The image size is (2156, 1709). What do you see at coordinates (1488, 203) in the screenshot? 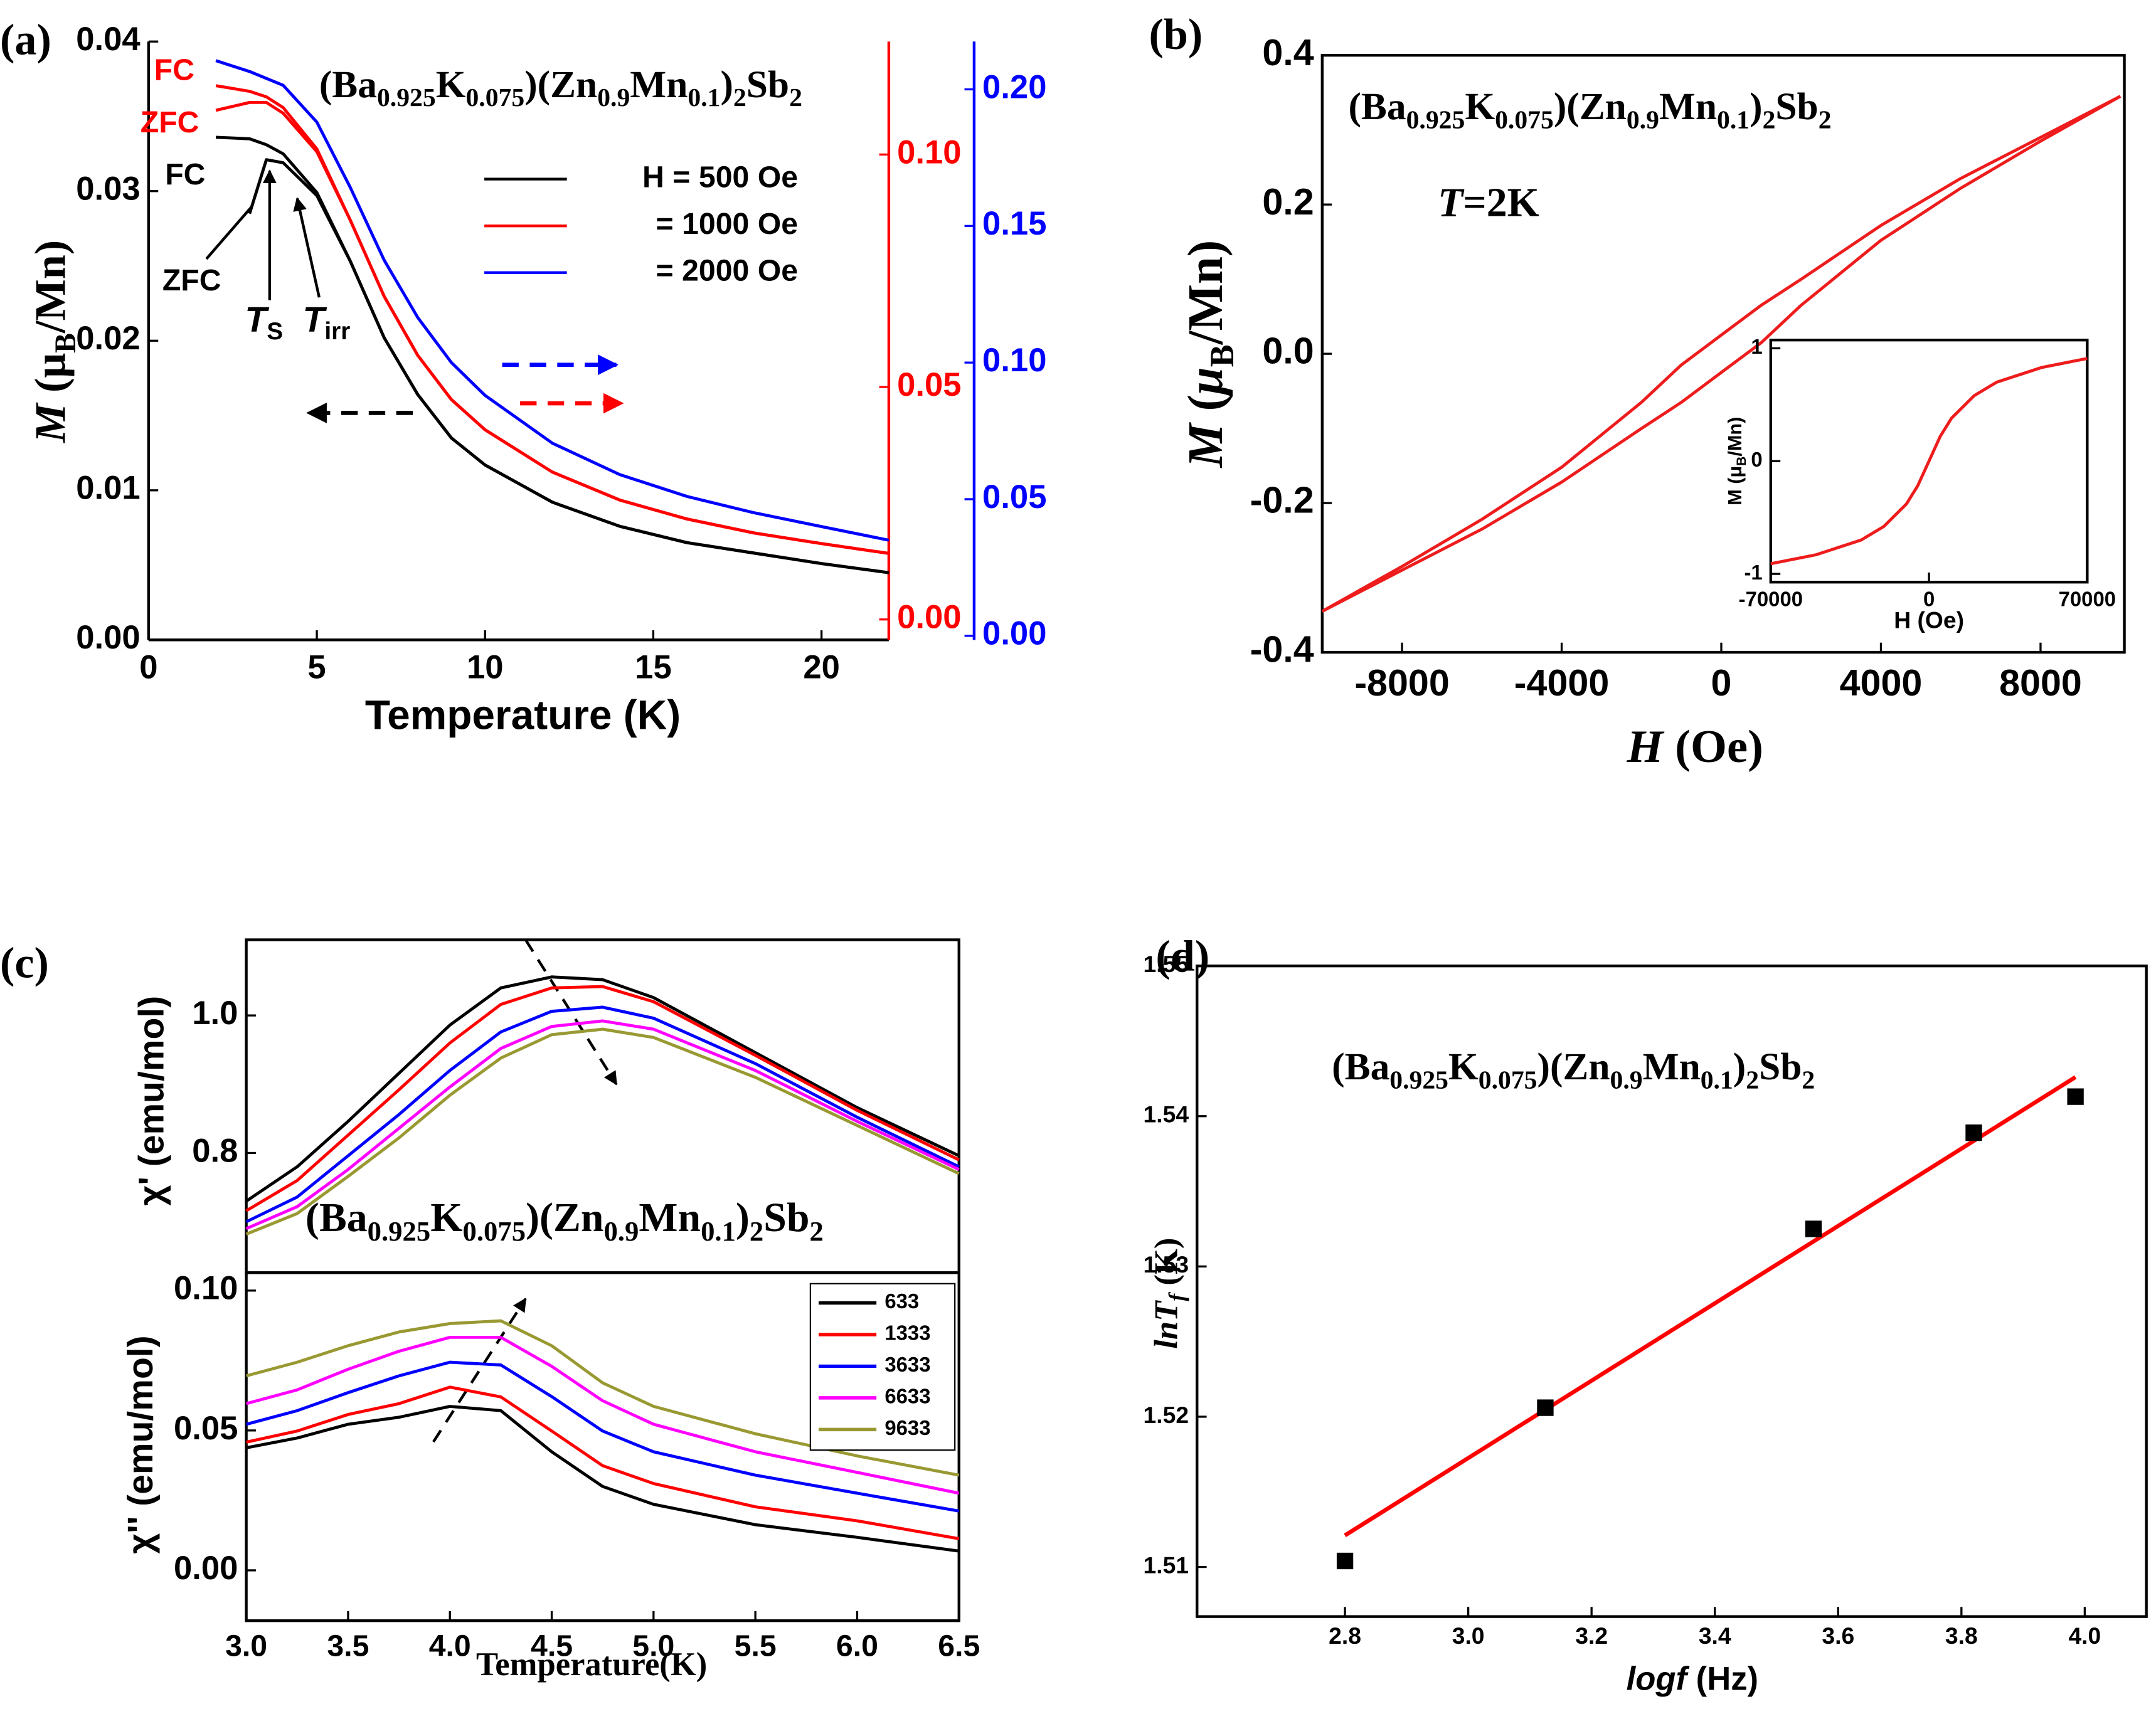
I see `annotation: T=2K` at bounding box center [1488, 203].